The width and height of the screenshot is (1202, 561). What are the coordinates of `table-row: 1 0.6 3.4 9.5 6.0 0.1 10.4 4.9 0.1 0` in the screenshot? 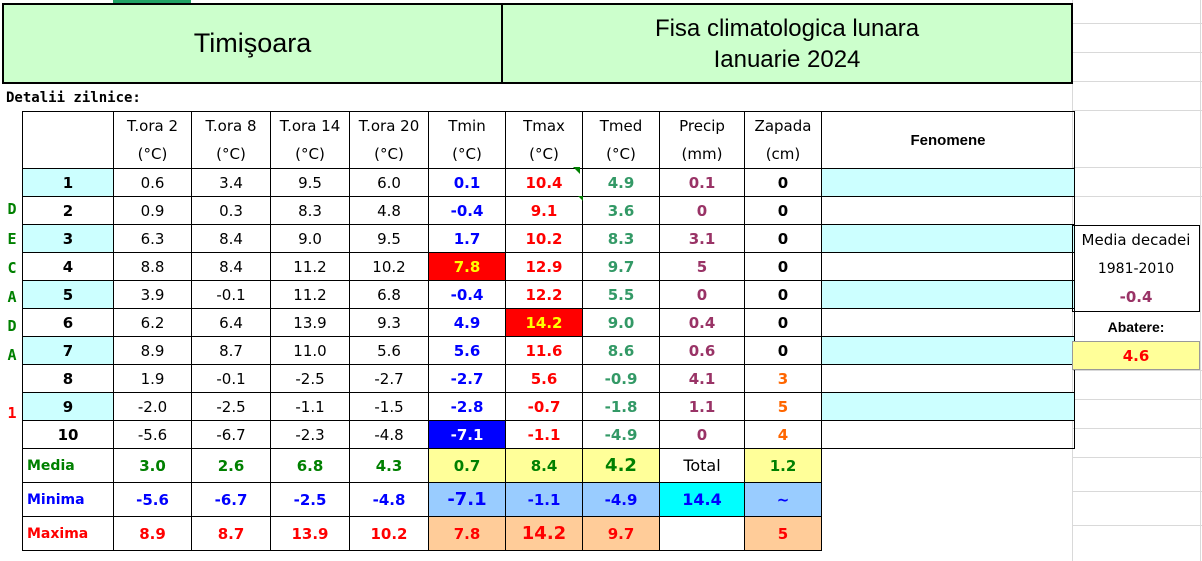 It's located at (548, 182).